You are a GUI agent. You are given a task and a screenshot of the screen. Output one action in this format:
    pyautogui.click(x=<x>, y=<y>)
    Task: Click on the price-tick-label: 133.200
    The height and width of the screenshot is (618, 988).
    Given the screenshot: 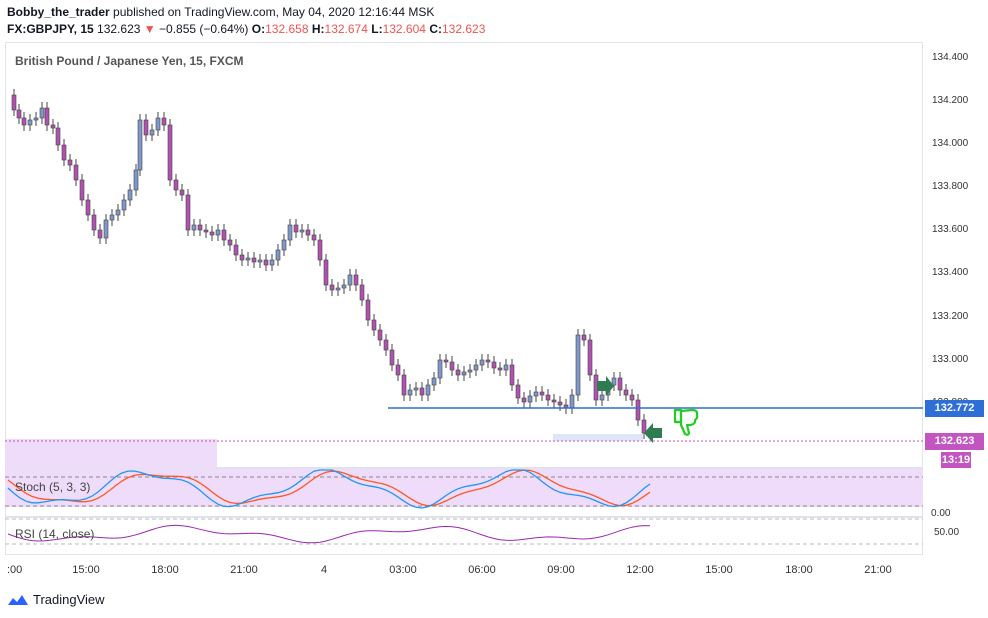 What is the action you would take?
    pyautogui.click(x=950, y=316)
    